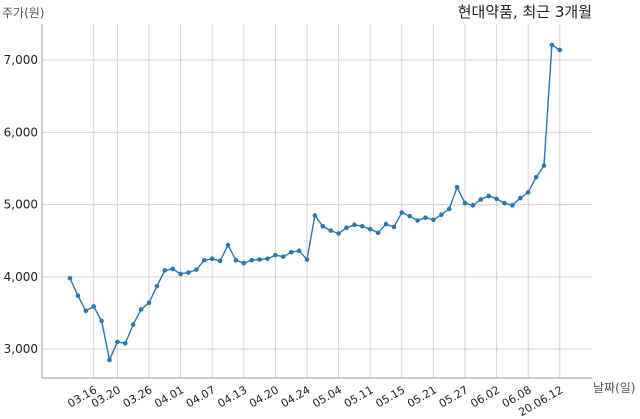 The width and height of the screenshot is (640, 419). I want to click on x-tick-label: 05.27, so click(454, 396).